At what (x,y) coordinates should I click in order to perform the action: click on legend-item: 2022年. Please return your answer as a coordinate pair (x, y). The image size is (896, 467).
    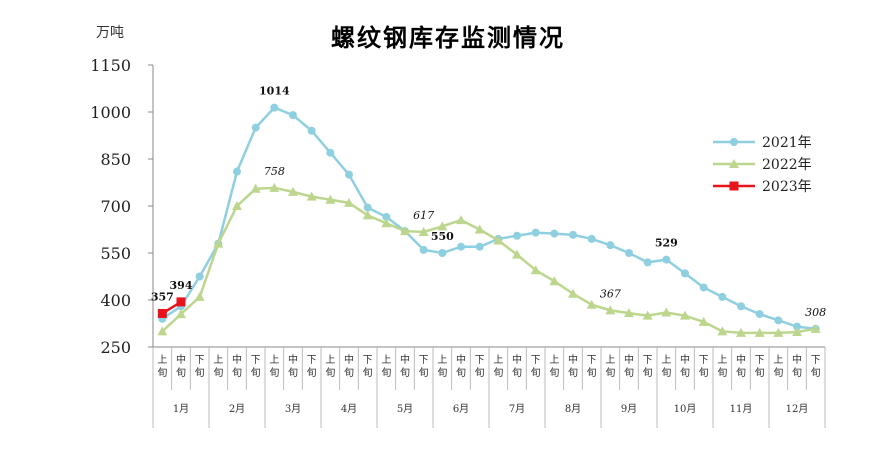
    Looking at the image, I should click on (762, 165).